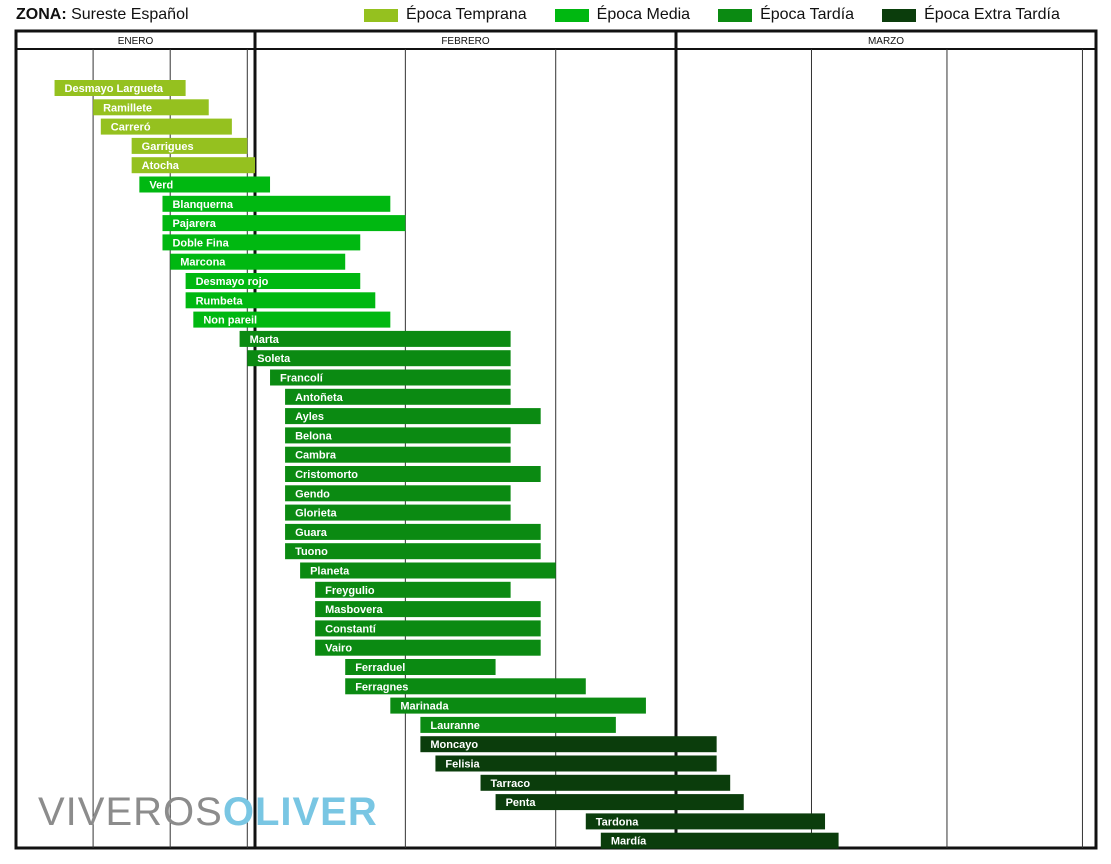 This screenshot has width=1111, height=864. I want to click on bar-label: Atocha, so click(161, 166).